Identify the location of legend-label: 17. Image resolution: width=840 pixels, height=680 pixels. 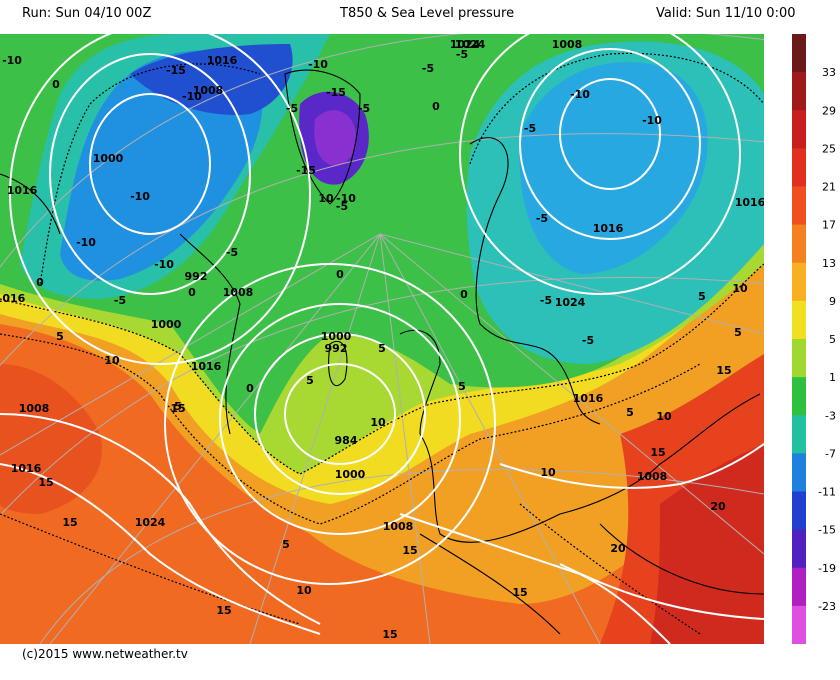
(829, 225).